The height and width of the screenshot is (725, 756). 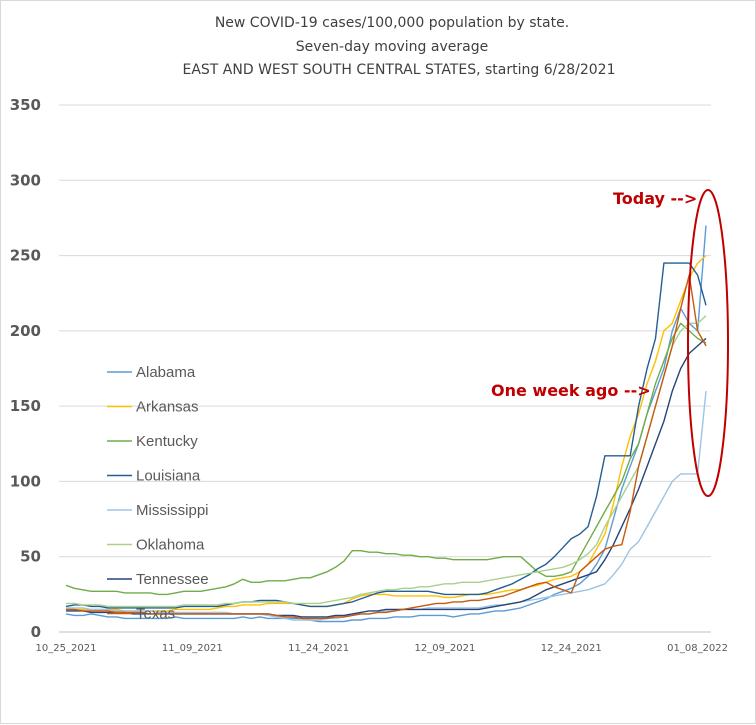 I want to click on chart-title-line-2: Seven-day moving average, so click(x=392, y=47).